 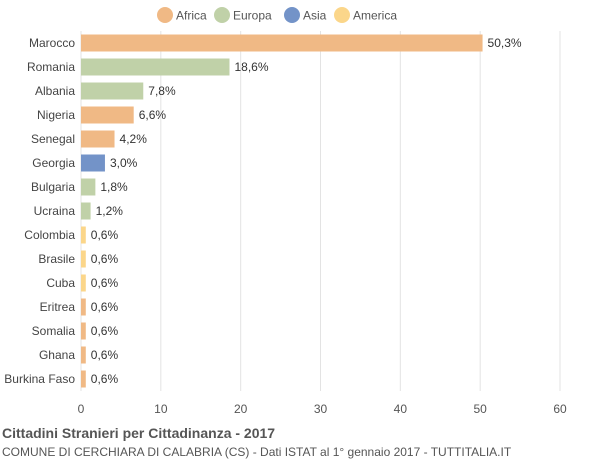 I want to click on category-label: Marocco, so click(x=52, y=43).